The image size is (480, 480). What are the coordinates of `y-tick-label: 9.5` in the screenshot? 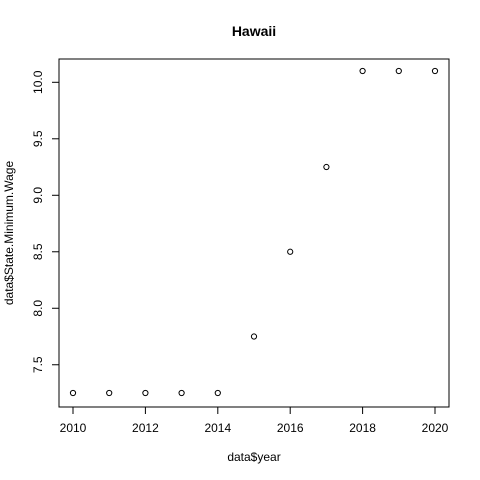 It's located at (38, 138).